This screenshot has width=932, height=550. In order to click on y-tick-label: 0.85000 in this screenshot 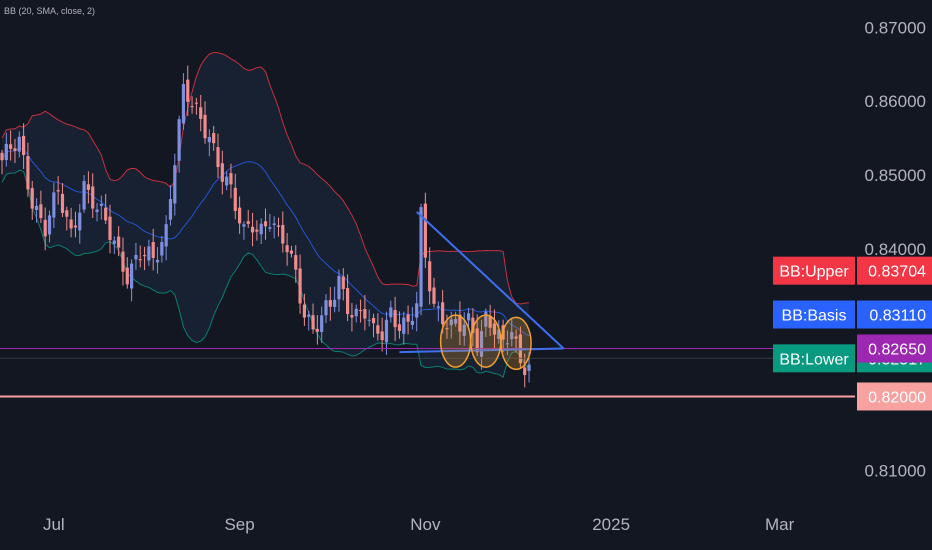, I will do `click(895, 175)`.